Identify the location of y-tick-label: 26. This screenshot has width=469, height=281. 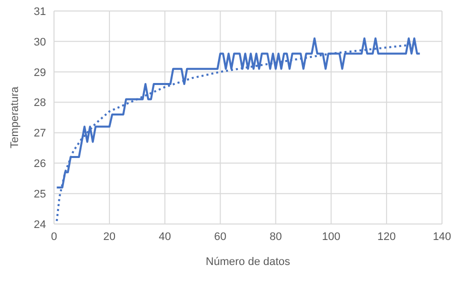
(40, 164).